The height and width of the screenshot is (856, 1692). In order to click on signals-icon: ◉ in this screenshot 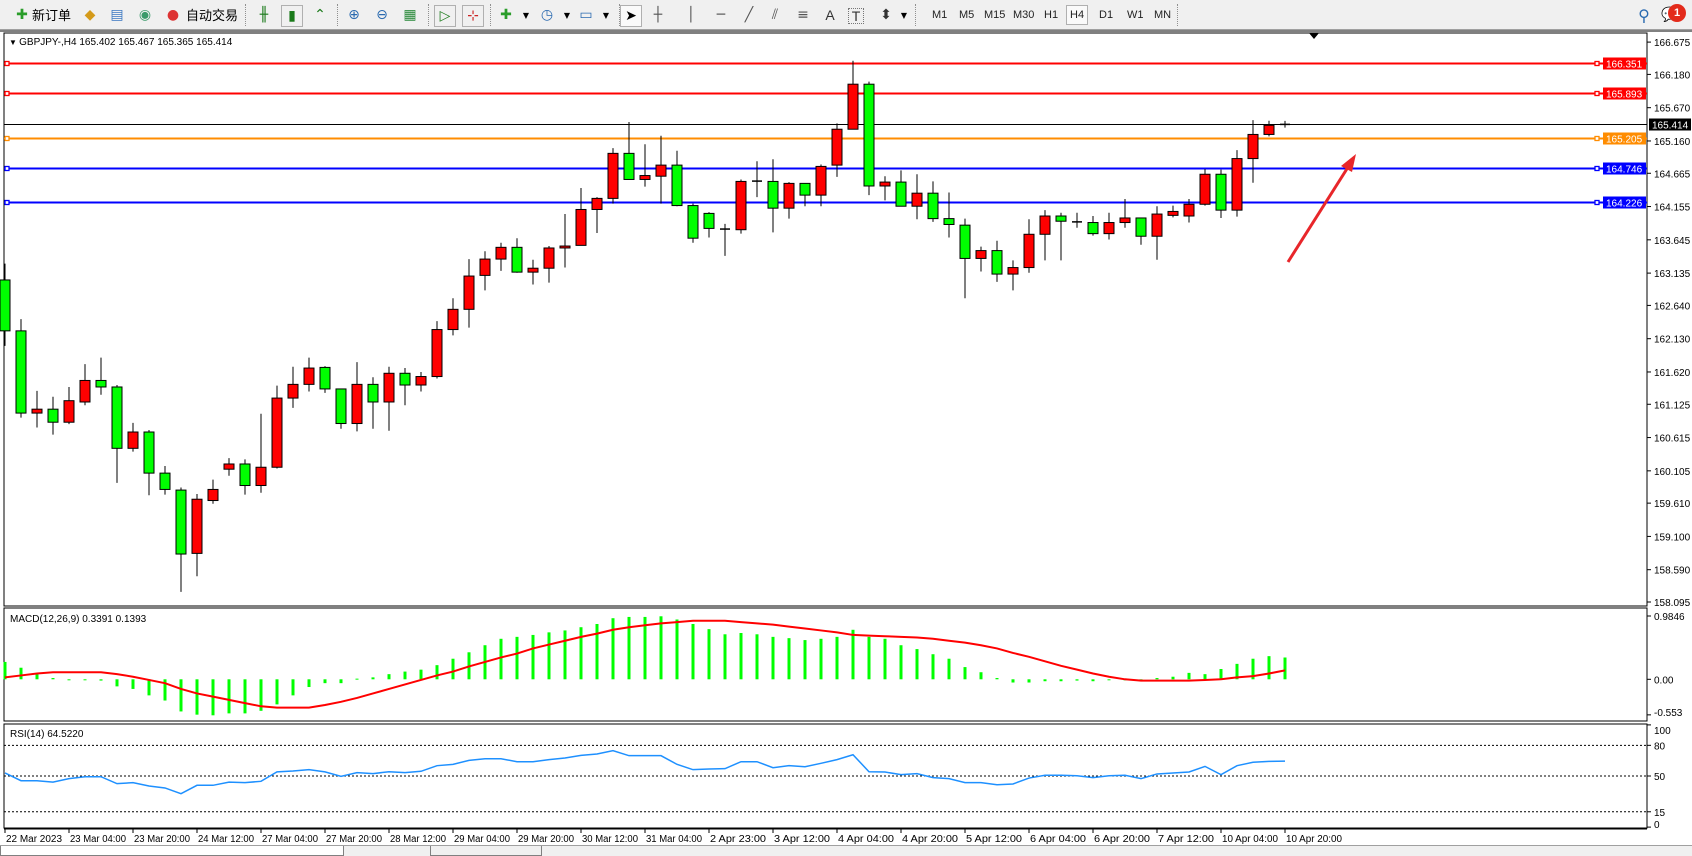, I will do `click(145, 15)`.